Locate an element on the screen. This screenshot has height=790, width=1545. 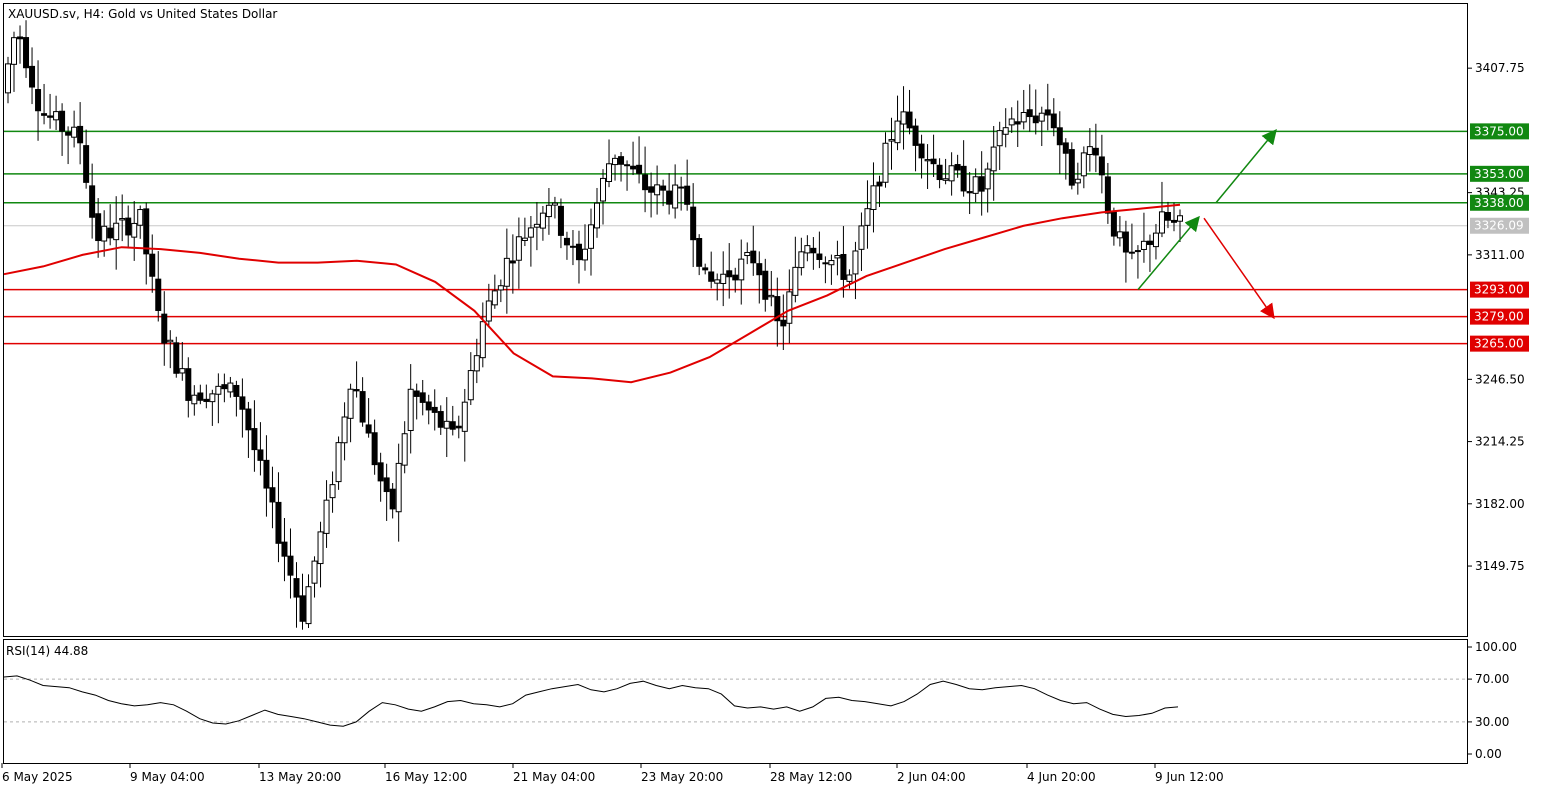
time-tick-label: 4 Jun 20:00 is located at coordinates (1061, 777).